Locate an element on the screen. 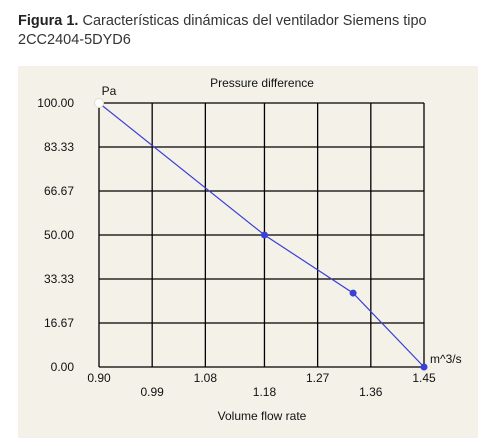 The width and height of the screenshot is (496, 446). y-tick-label: 66.67 is located at coordinates (59, 191).